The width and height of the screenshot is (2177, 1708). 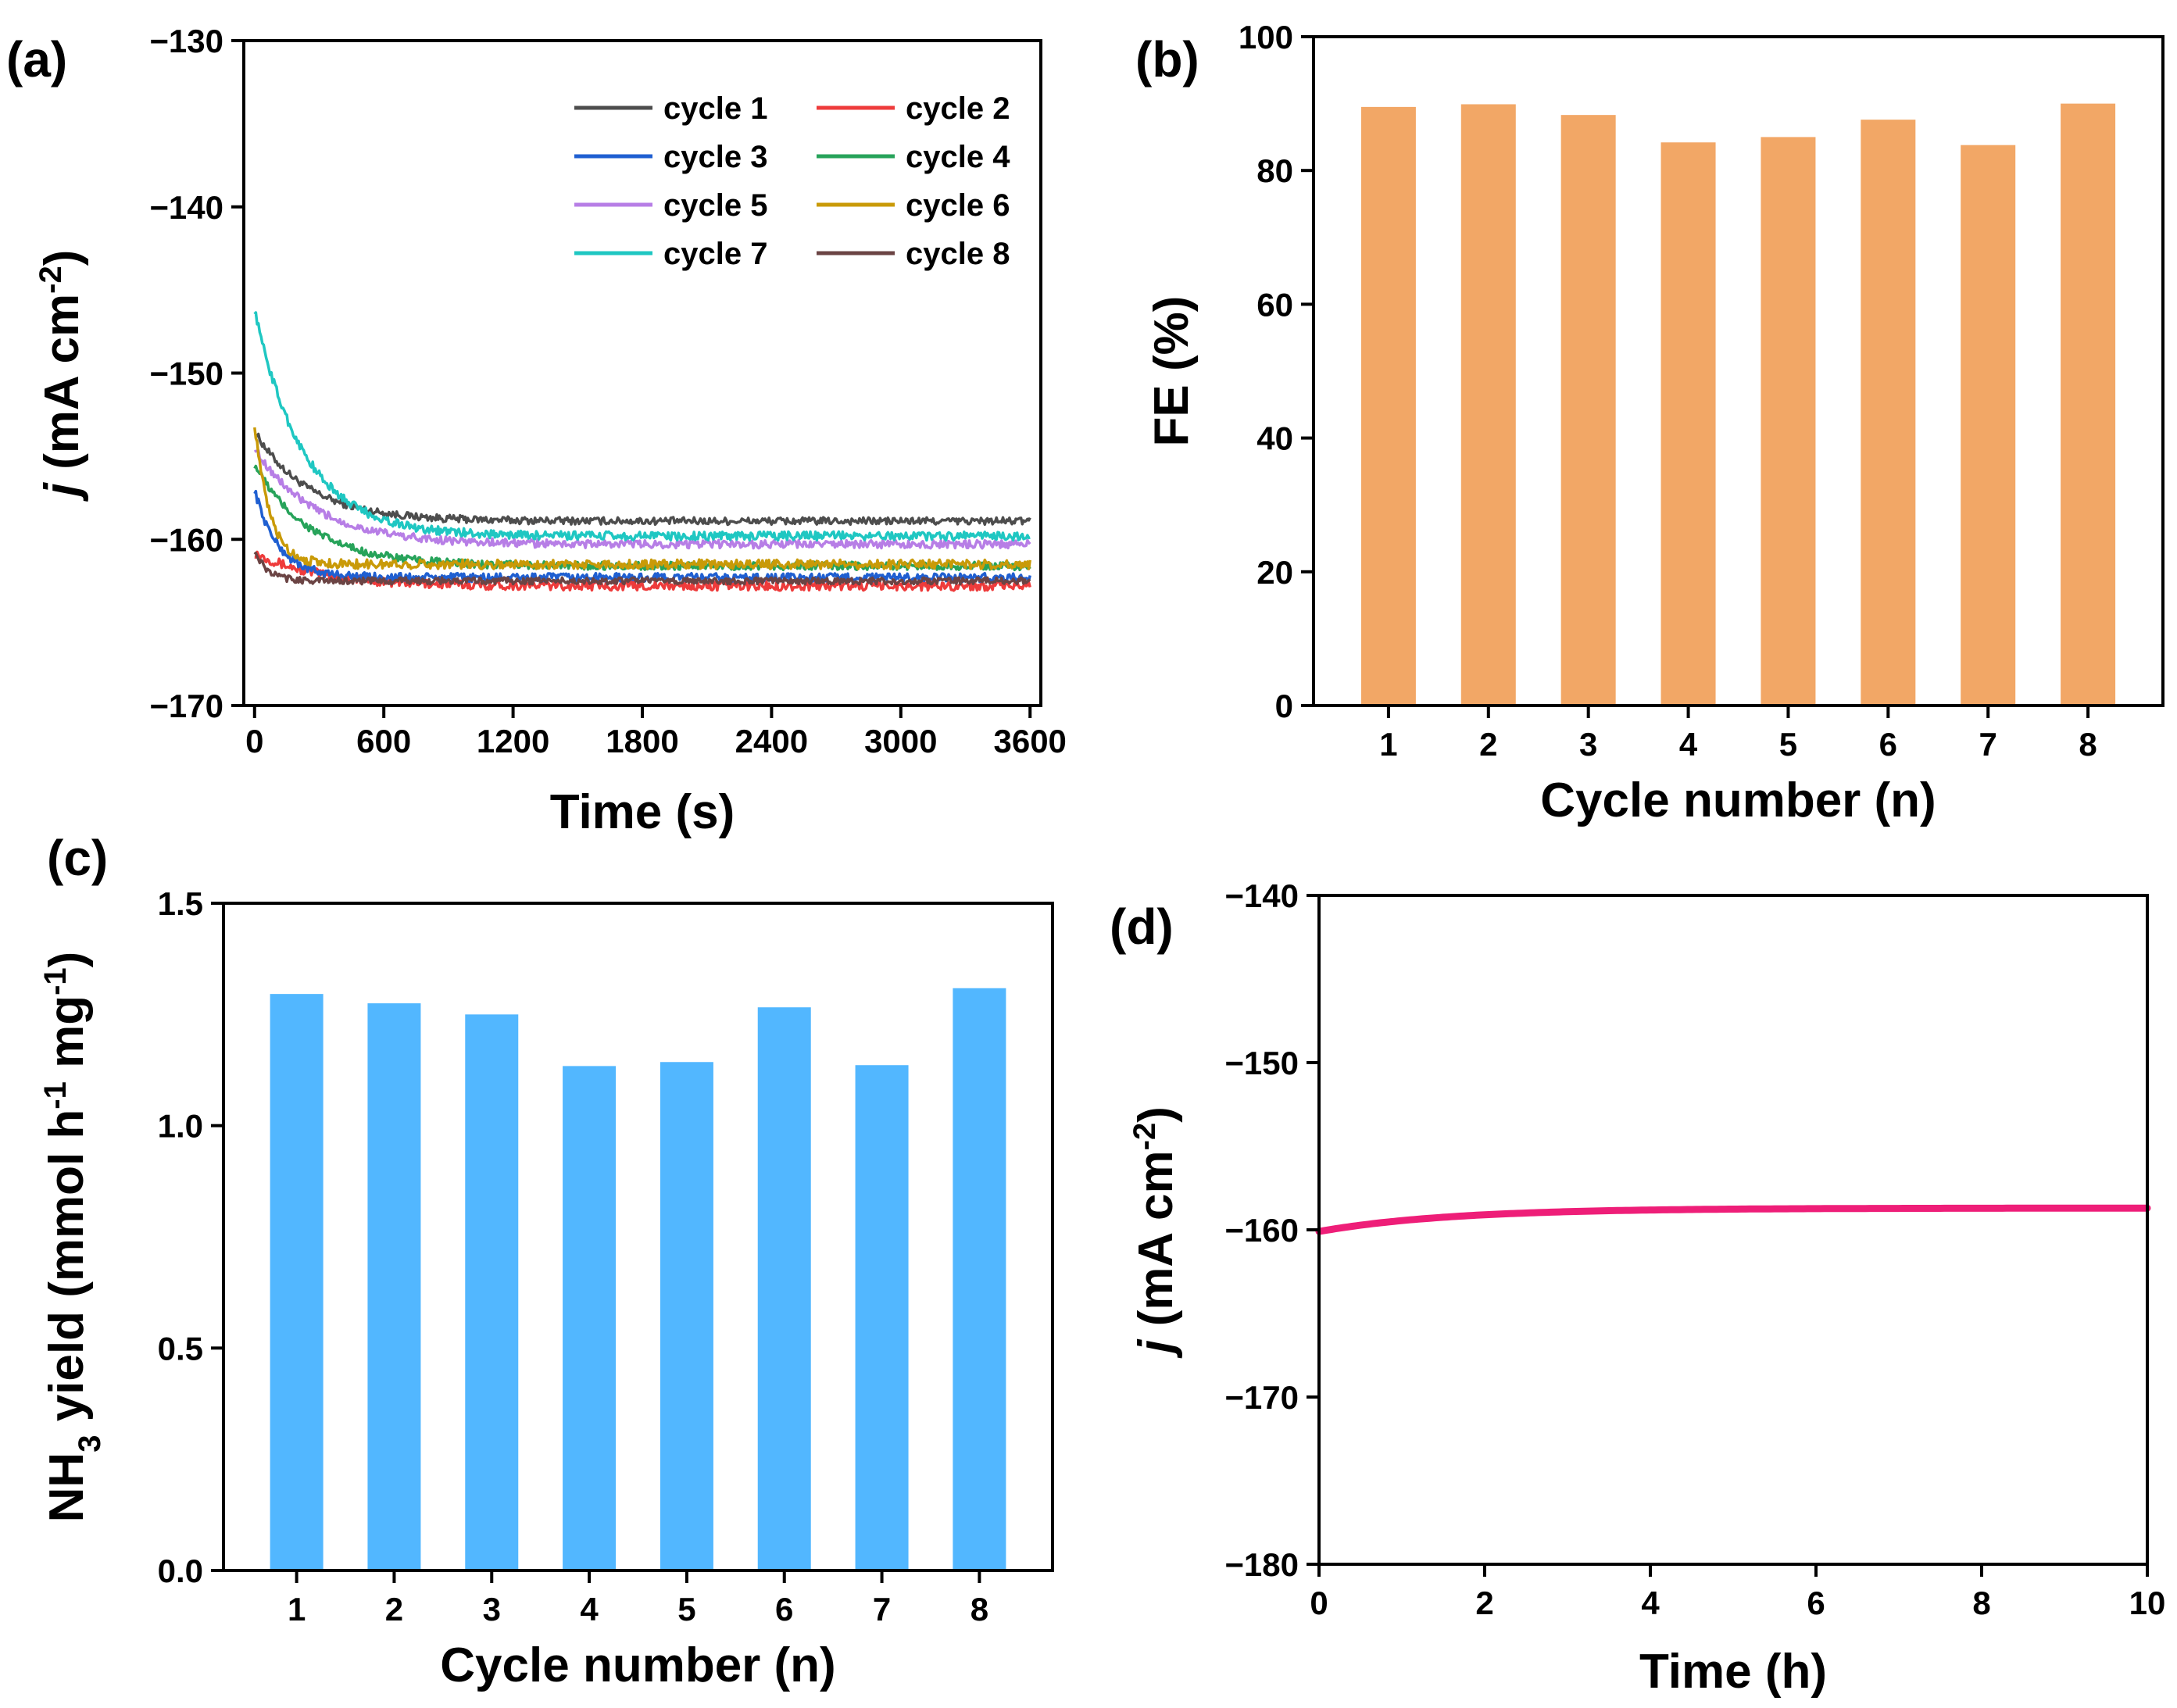 I want to click on y-tick-label: 60, so click(x=1275, y=304).